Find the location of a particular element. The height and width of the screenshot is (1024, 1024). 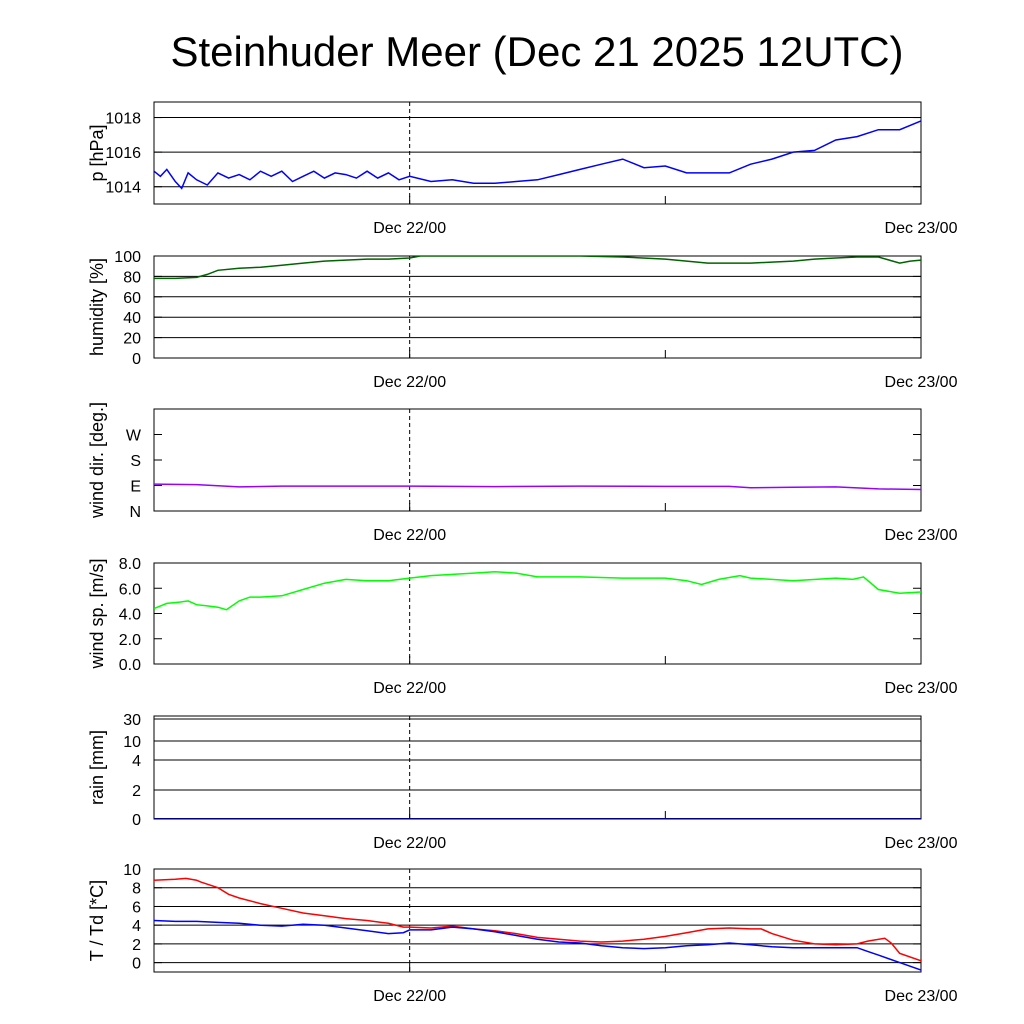

y-tick-label: 2.0 is located at coordinates (130, 640).